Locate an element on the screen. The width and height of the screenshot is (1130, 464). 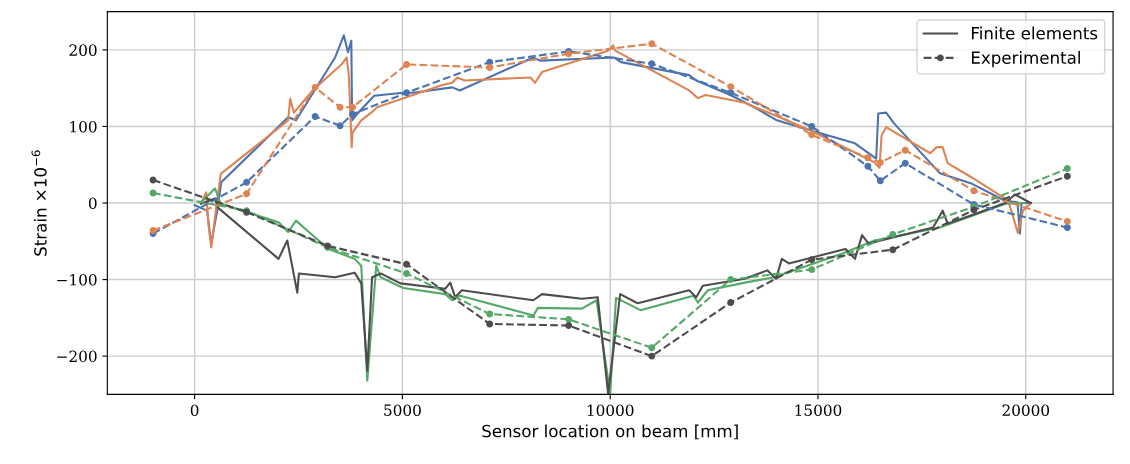
x-tick-label: 20000 is located at coordinates (1026, 410).